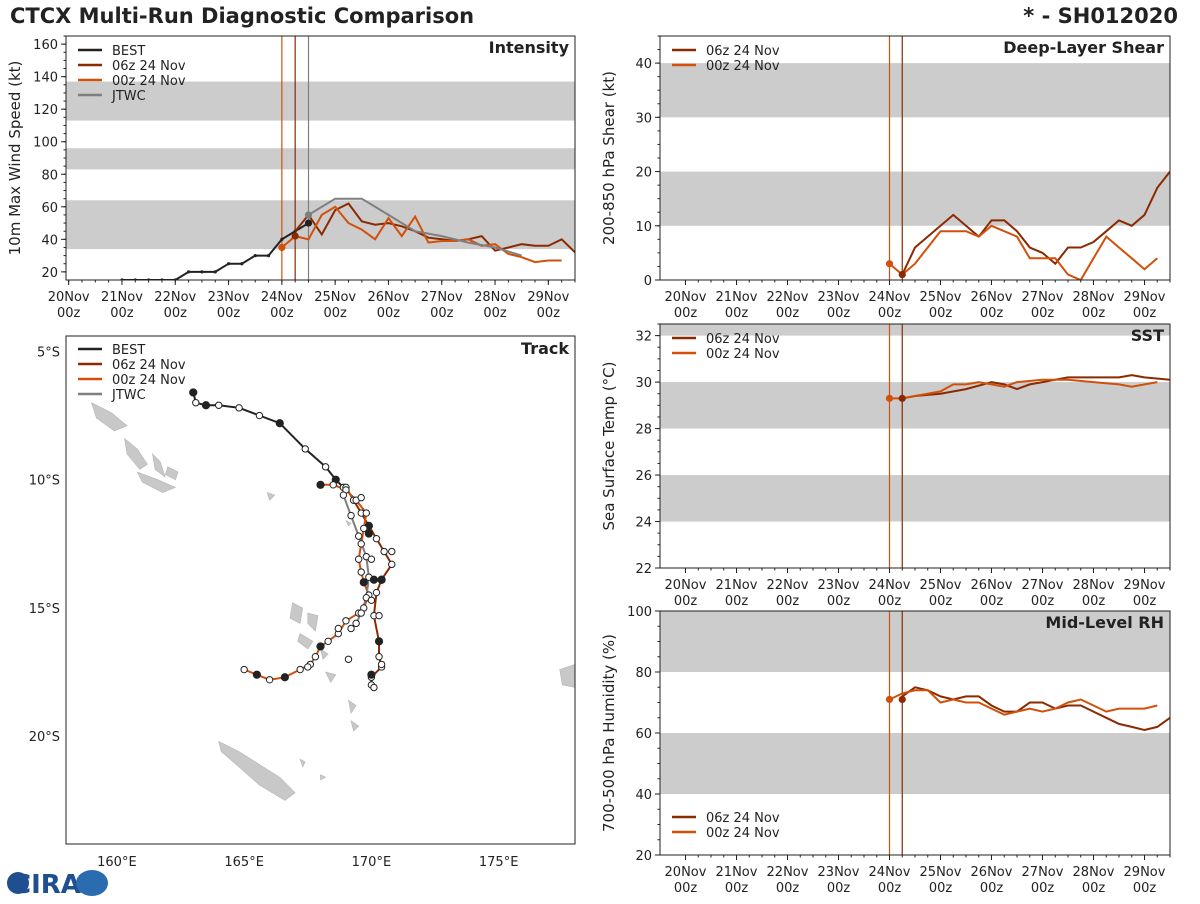  What do you see at coordinates (372, 862) in the screenshot?
I see `track-xtick-label: 170°E` at bounding box center [372, 862].